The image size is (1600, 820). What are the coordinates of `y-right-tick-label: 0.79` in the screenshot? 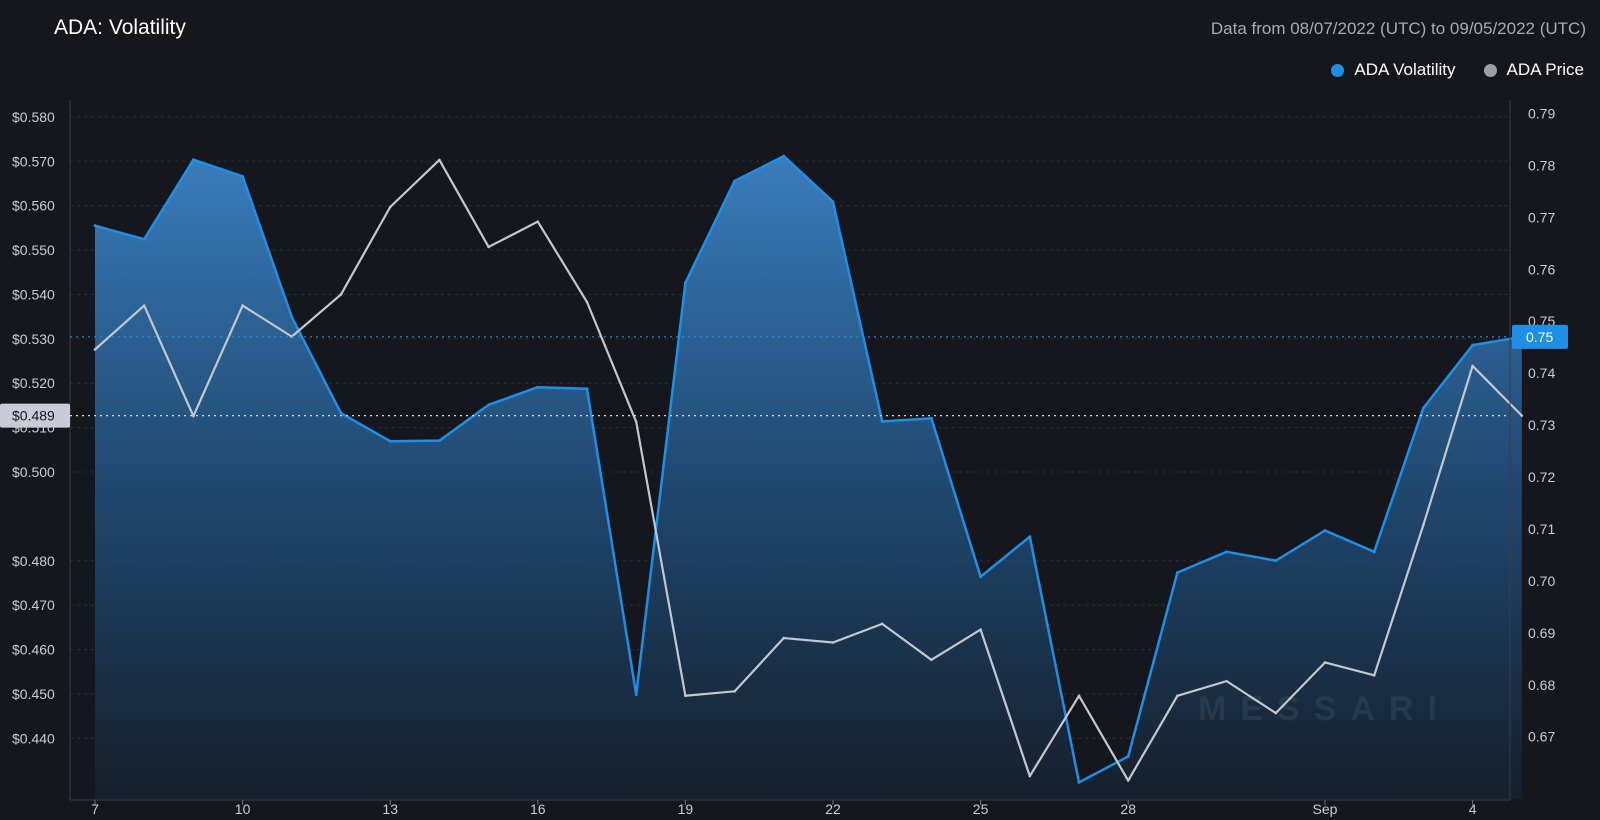 It's located at (1541, 114).